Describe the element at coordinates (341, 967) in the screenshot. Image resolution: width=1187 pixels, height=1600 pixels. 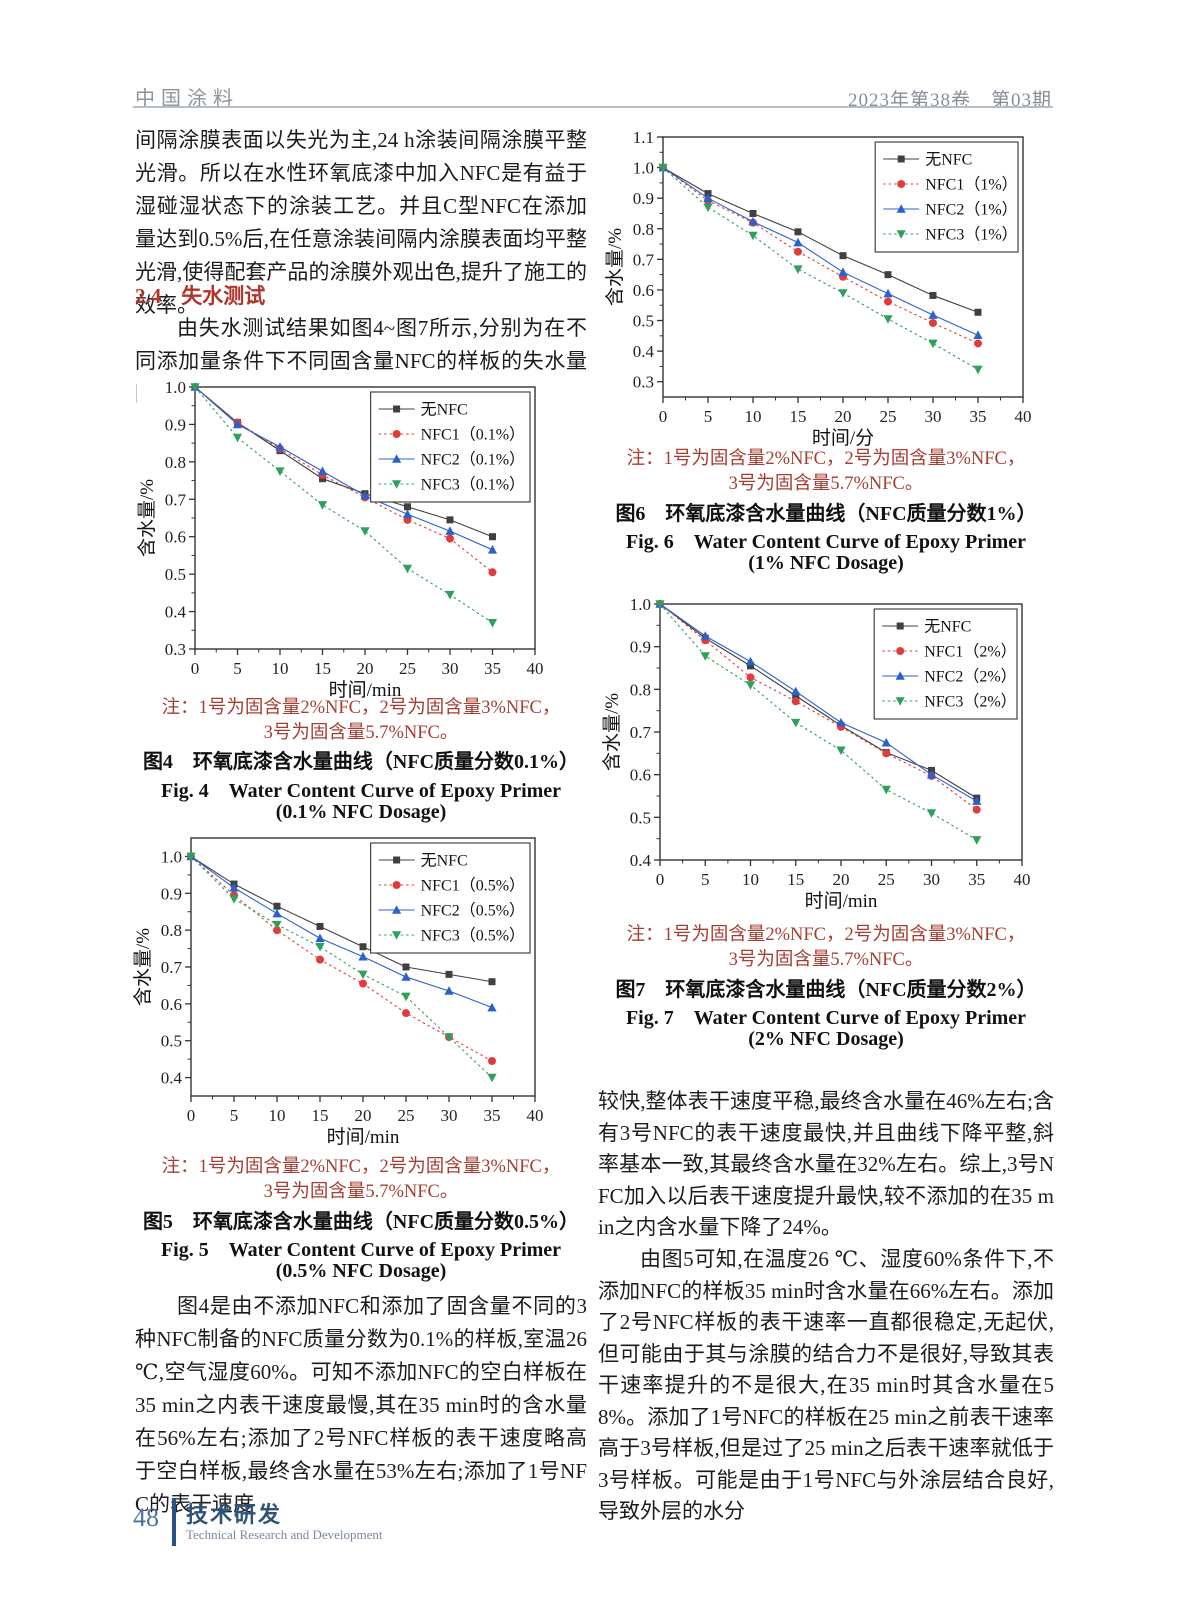
I see `series-NFC3（0.5%）` at that location.